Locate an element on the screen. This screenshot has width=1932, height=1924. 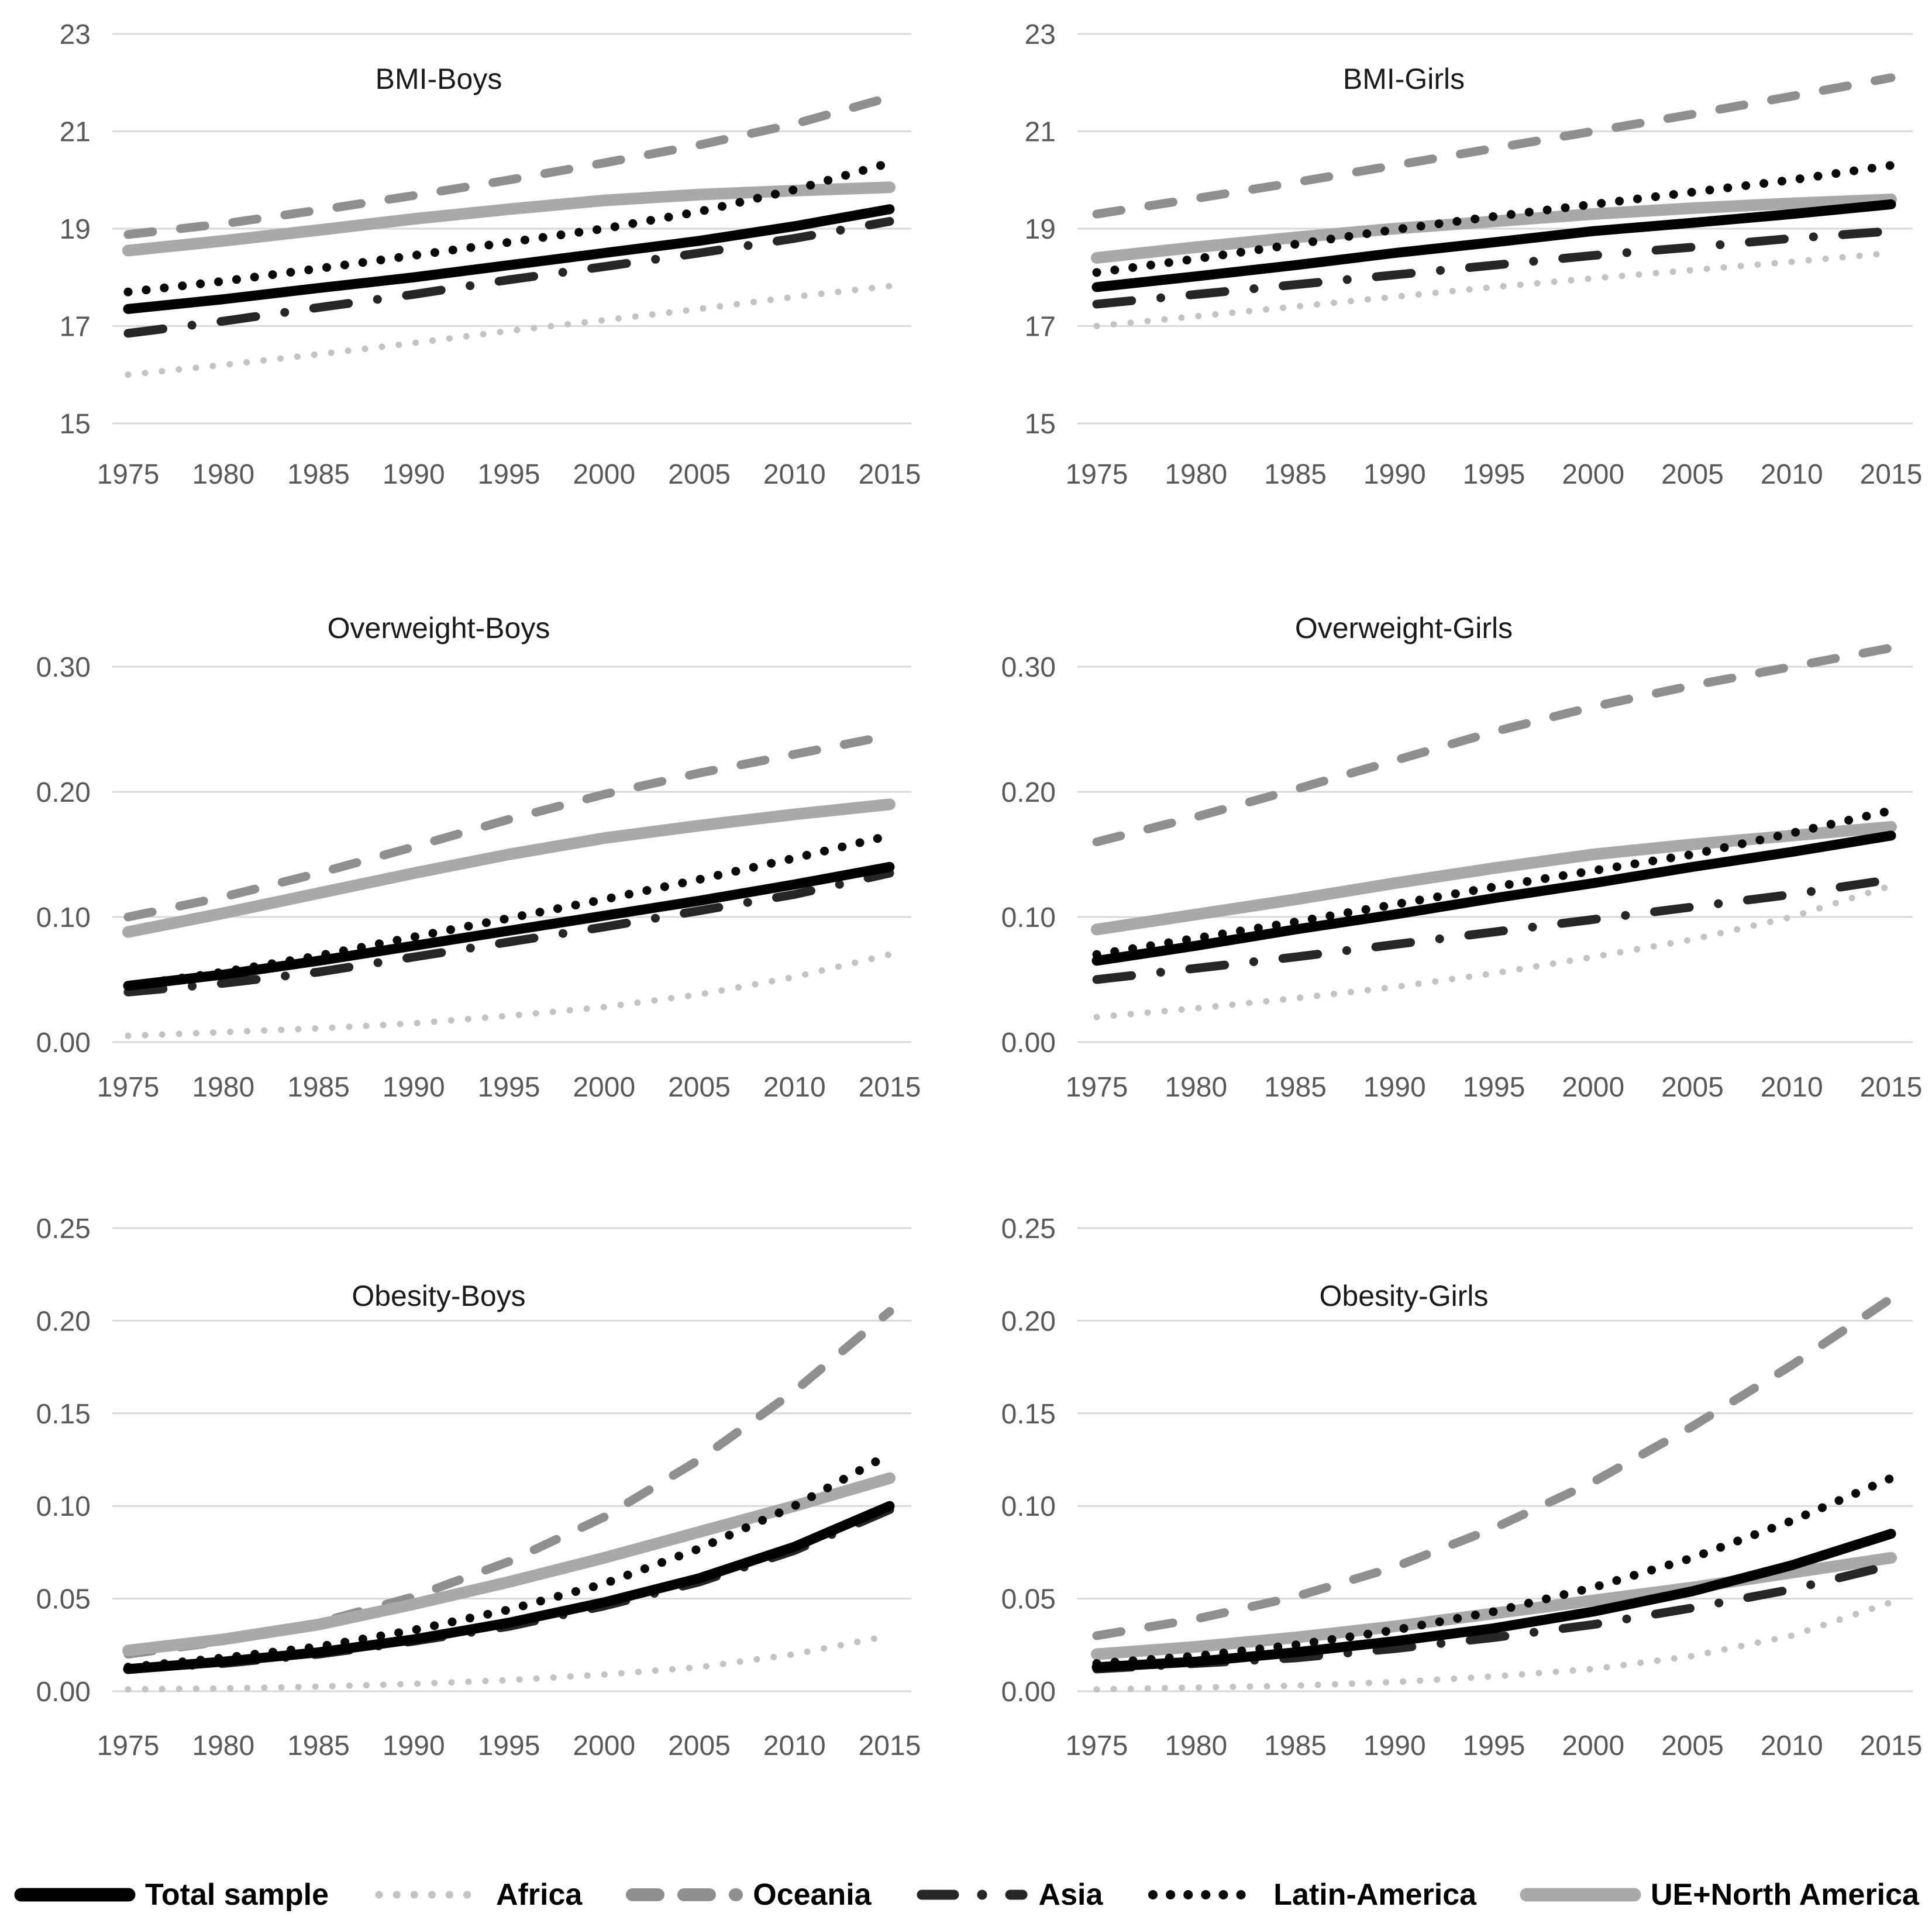
legend-label-latin-america: Latin-America is located at coordinates (1375, 1895).